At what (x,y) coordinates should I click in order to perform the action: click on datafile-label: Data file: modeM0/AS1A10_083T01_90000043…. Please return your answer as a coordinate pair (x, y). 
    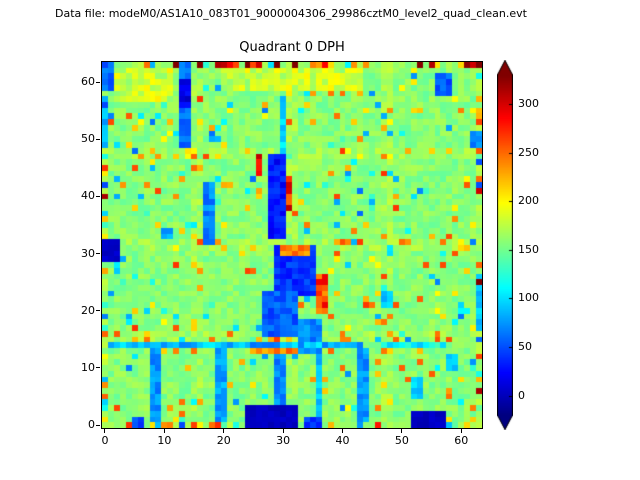
    Looking at the image, I should click on (291, 13).